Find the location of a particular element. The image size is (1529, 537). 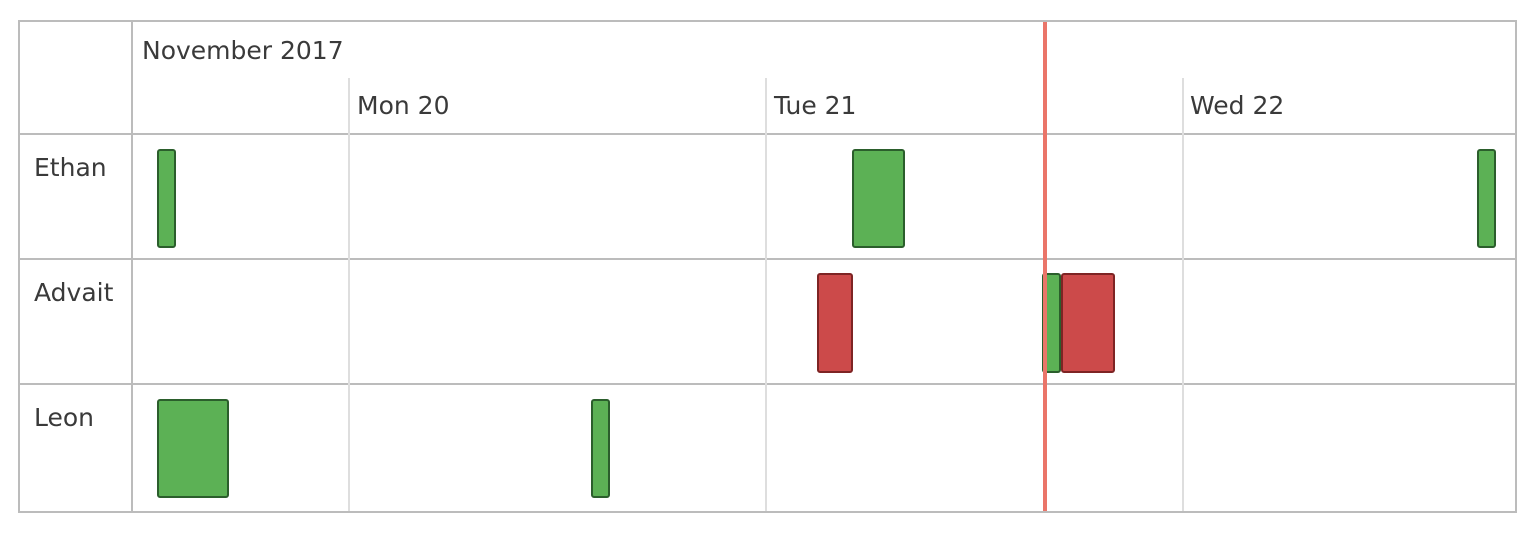

resource-column-divider is located at coordinates (132, 266).